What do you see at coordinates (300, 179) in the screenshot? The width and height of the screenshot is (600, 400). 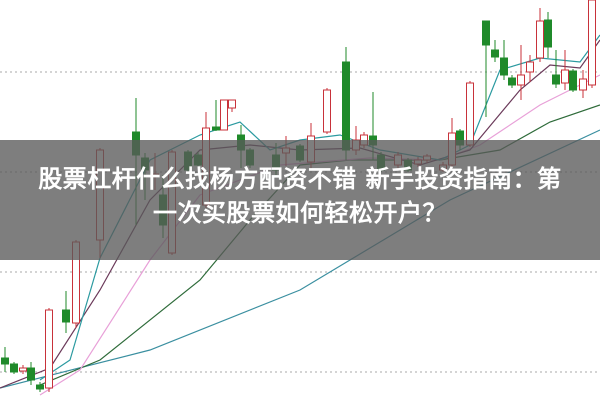 I see `article-title-line1: 股票杠杆什么找杨方配资不错 新手投资指南：第` at bounding box center [300, 179].